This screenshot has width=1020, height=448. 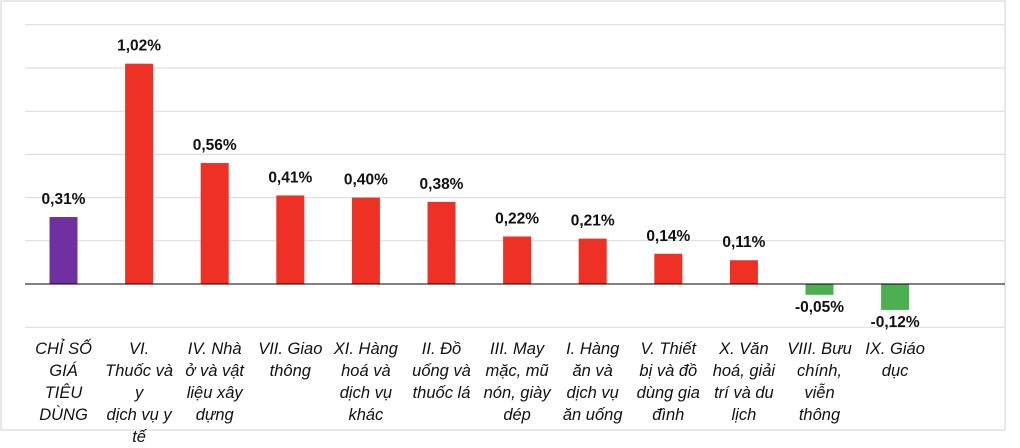 What do you see at coordinates (139, 46) in the screenshot?
I see `data-label: 1,02%` at bounding box center [139, 46].